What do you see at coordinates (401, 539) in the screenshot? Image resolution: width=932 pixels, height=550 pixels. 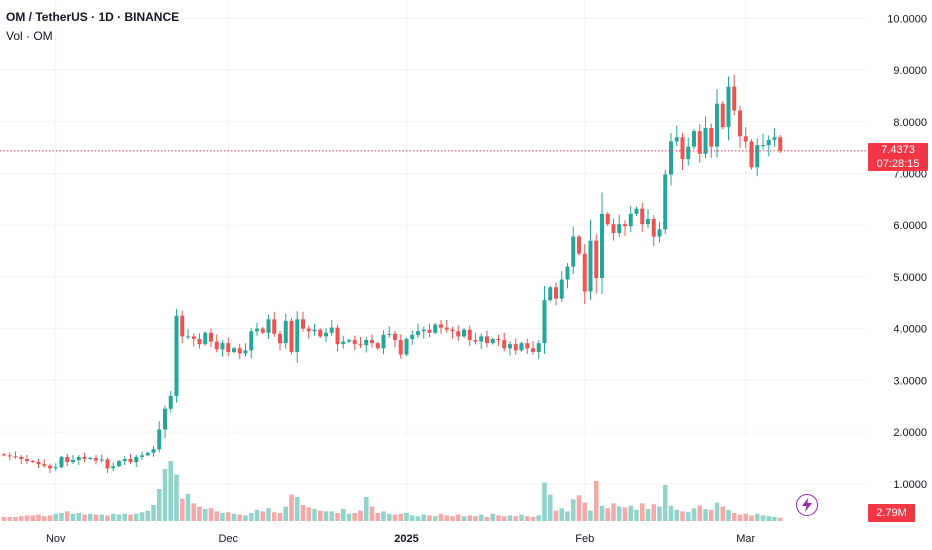 I see `x-axis: Nov Dec 2025 Feb Mar` at bounding box center [401, 539].